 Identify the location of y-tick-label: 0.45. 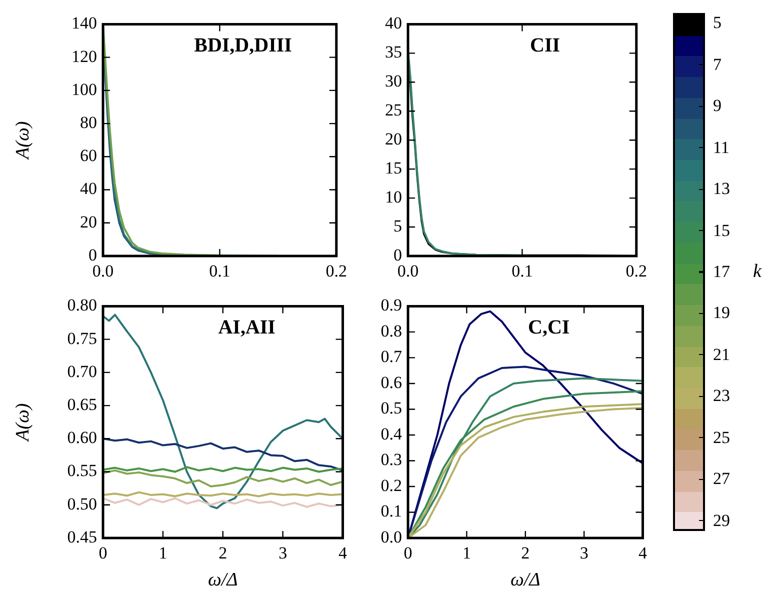
(82, 536).